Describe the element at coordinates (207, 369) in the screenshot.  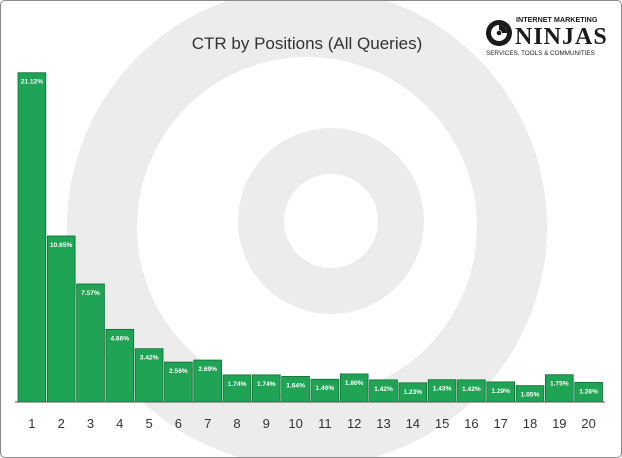
I see `bar-value-label: 2.69%` at that location.